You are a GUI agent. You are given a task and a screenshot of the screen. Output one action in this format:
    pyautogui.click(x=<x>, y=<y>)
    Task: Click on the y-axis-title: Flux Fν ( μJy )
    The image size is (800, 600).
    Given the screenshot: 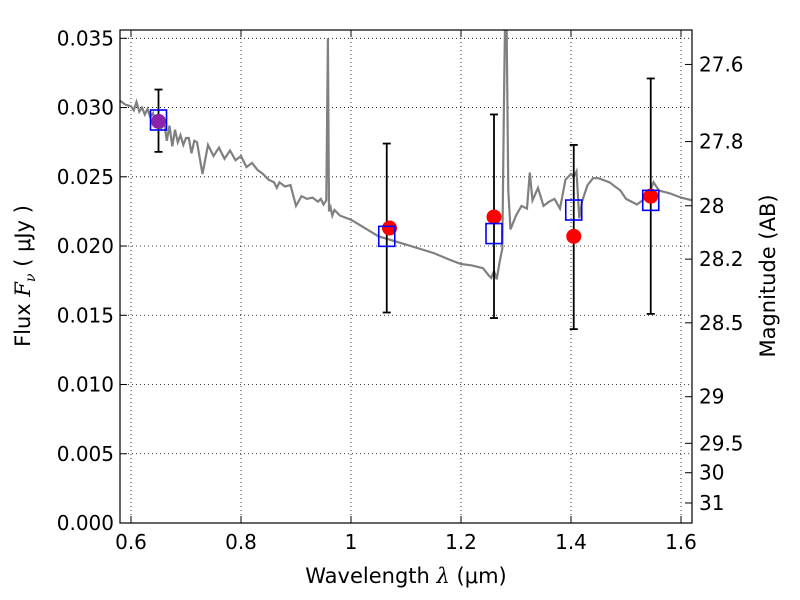 What is the action you would take?
    pyautogui.click(x=25, y=276)
    